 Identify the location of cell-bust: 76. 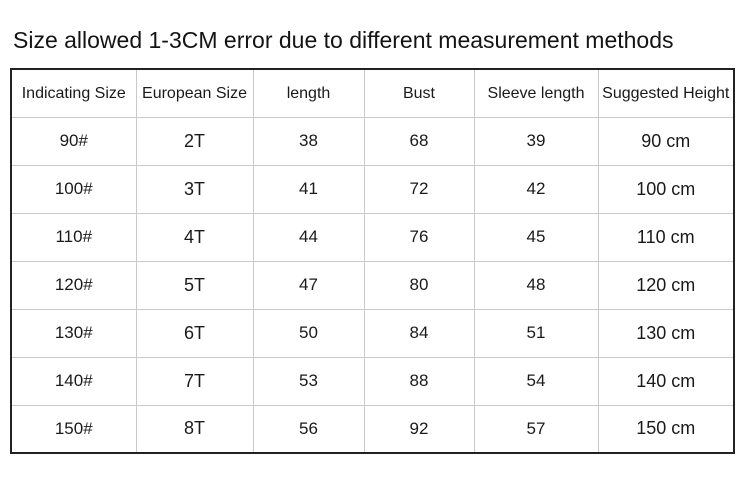
(419, 237).